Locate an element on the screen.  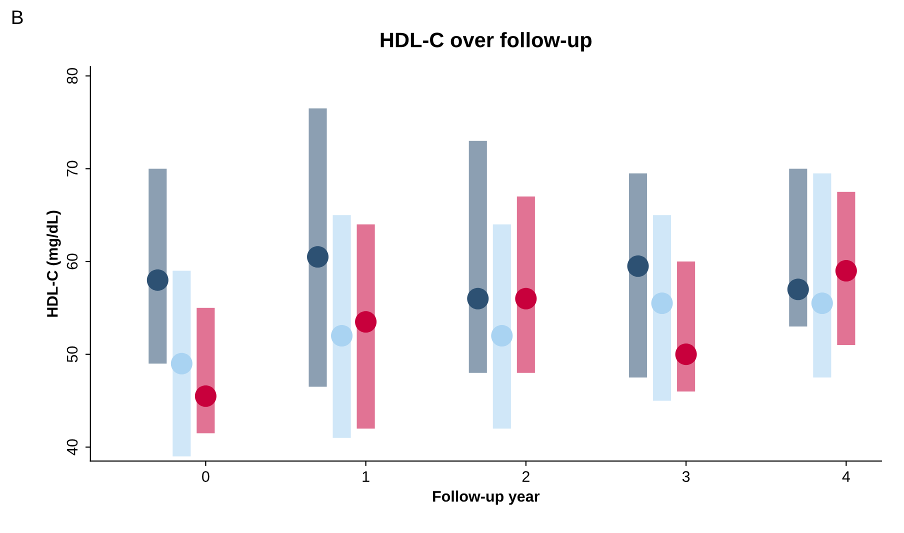
y-tick-label: 60 is located at coordinates (72, 262).